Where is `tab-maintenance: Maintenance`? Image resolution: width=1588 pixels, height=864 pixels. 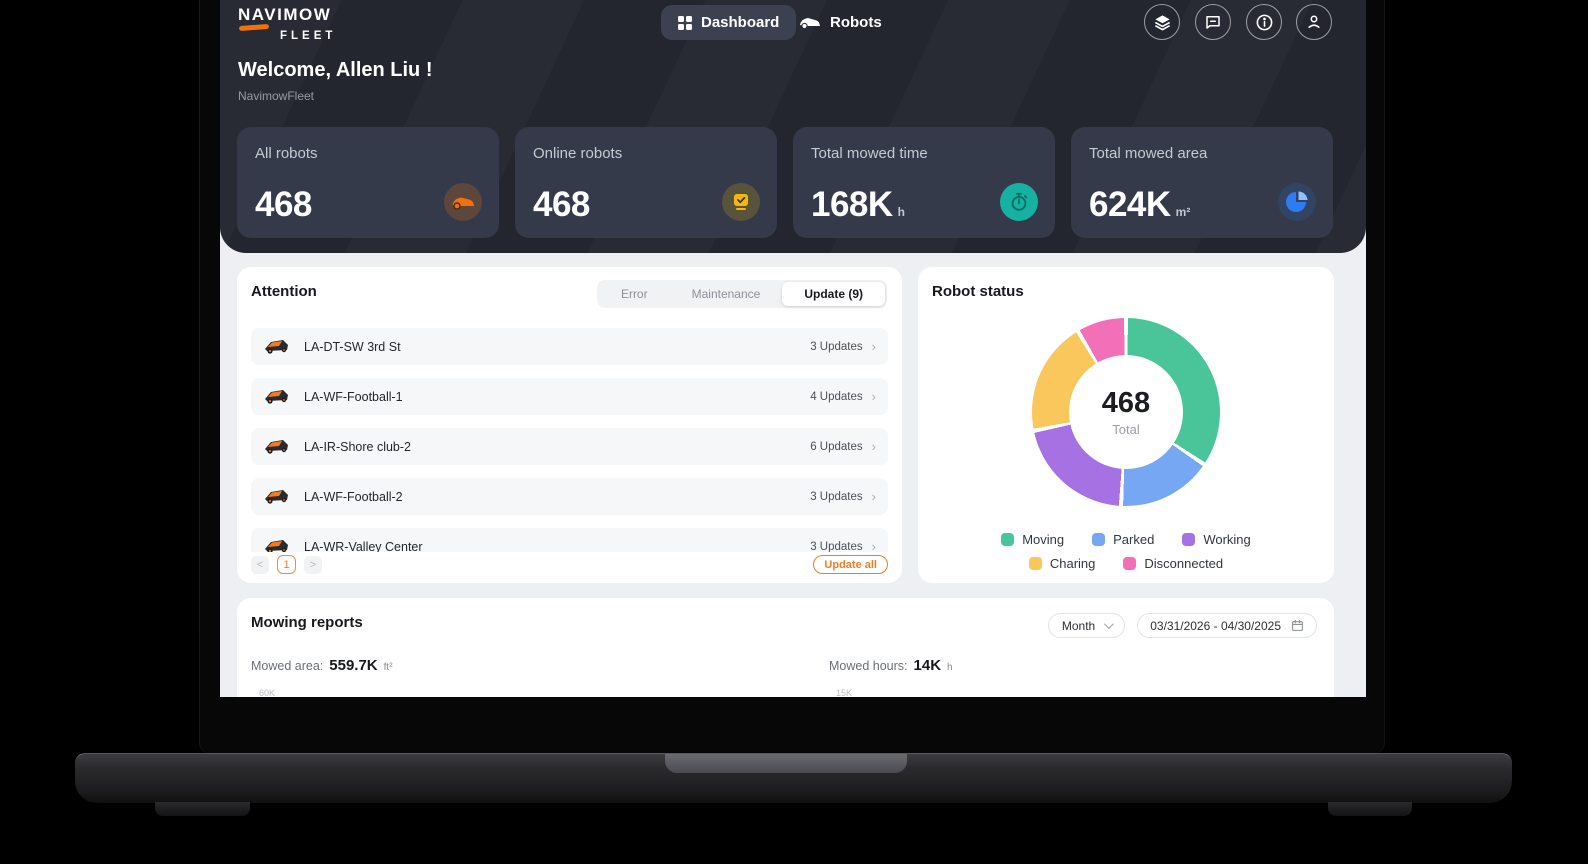
tab-maintenance: Maintenance is located at coordinates (726, 294).